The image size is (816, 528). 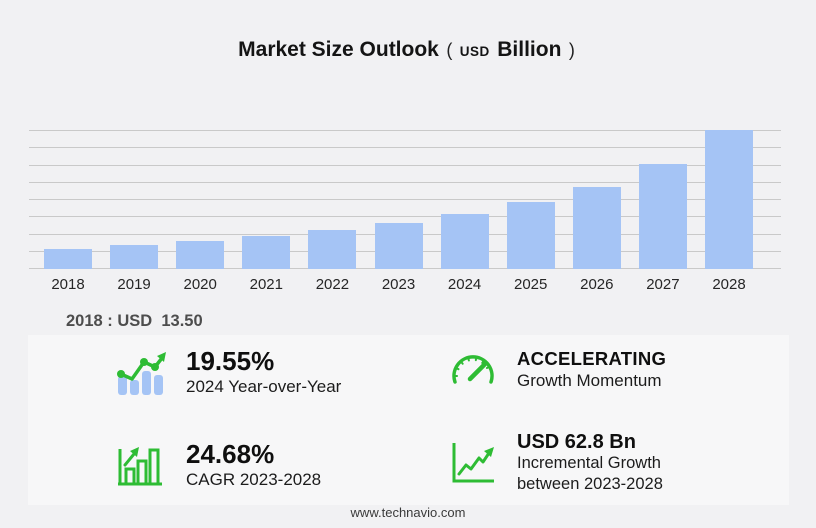 I want to click on x-axis-label-2025: 2025, so click(x=531, y=284).